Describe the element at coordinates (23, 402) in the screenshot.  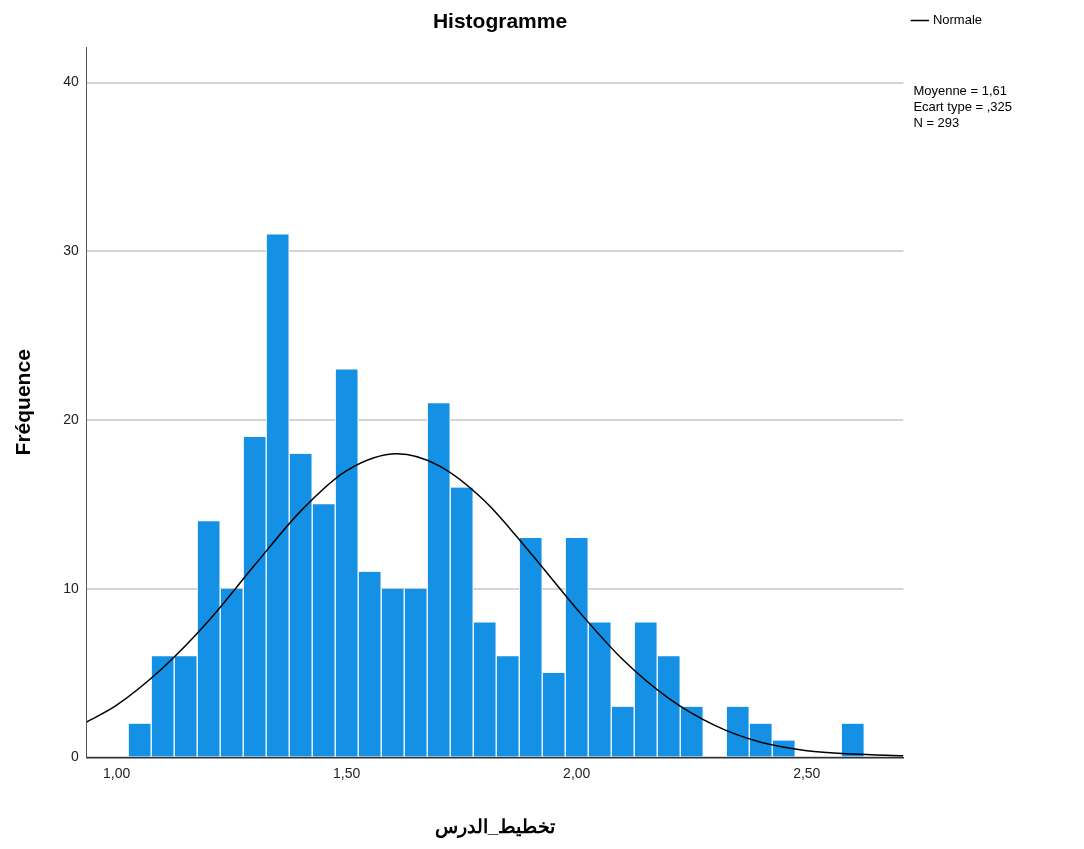
I see `y-axis-title: Fréquence` at that location.